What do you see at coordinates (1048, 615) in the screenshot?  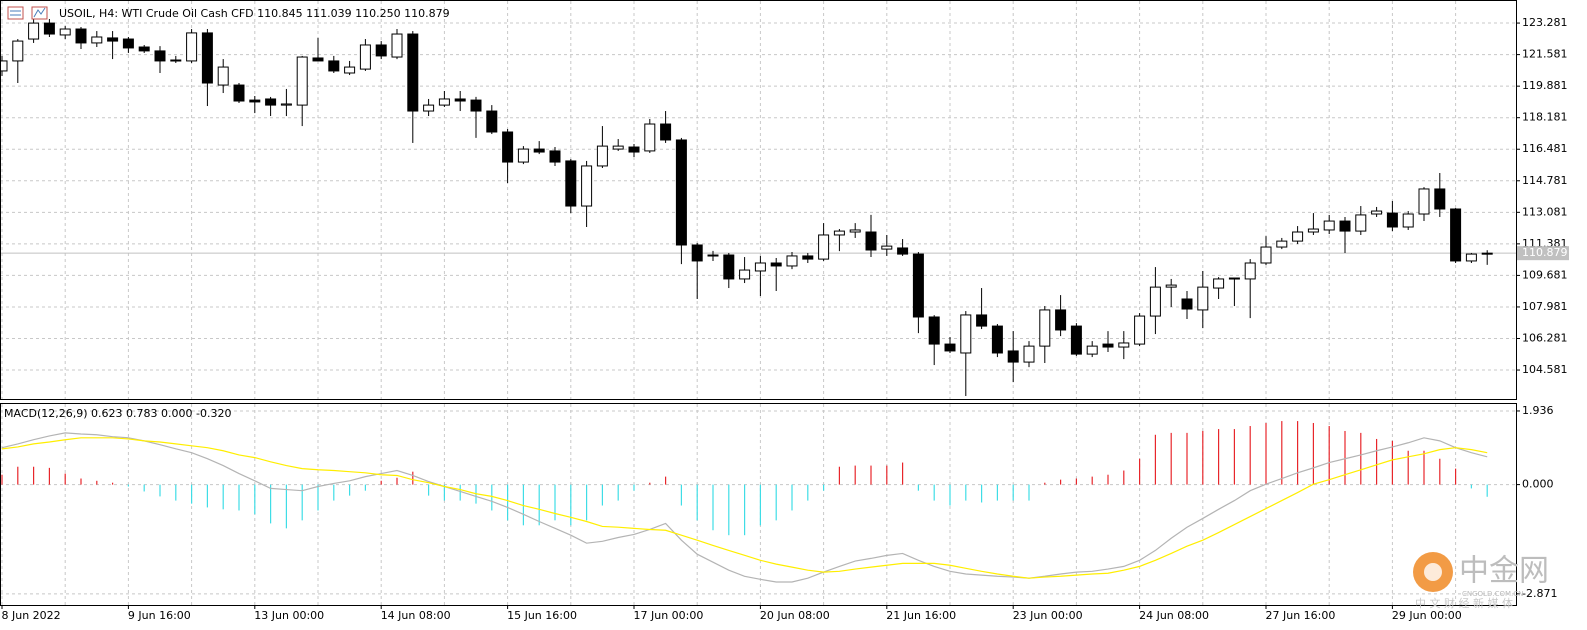 I see `x-tick-label: 23 Jun 00:00` at bounding box center [1048, 615].